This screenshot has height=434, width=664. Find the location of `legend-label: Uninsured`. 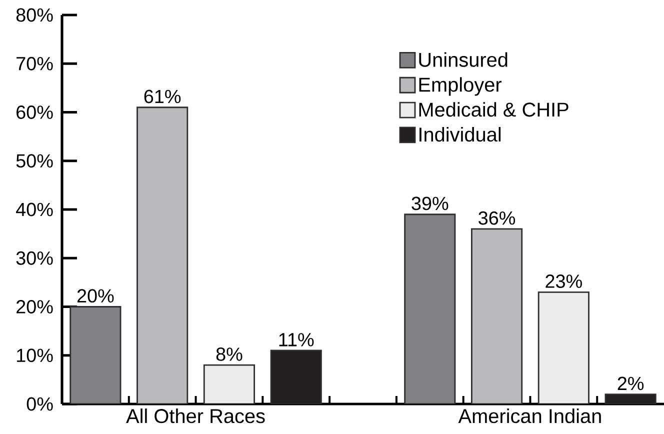

legend-label: Uninsured is located at coordinates (463, 59).